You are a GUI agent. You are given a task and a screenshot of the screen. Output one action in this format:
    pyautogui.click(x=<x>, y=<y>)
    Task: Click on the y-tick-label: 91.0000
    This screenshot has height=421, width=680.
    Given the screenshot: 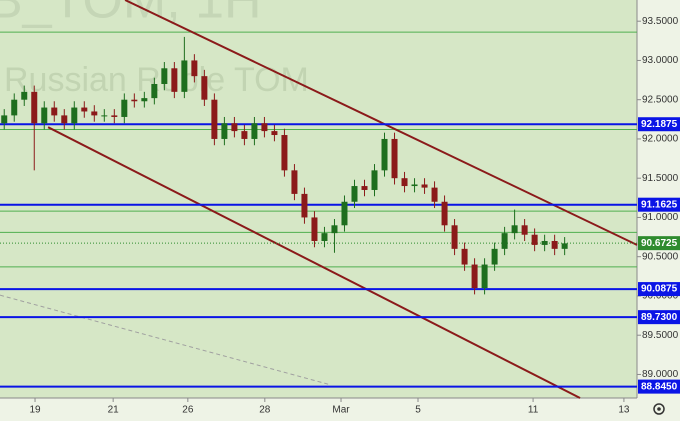 What is the action you would take?
    pyautogui.click(x=660, y=217)
    